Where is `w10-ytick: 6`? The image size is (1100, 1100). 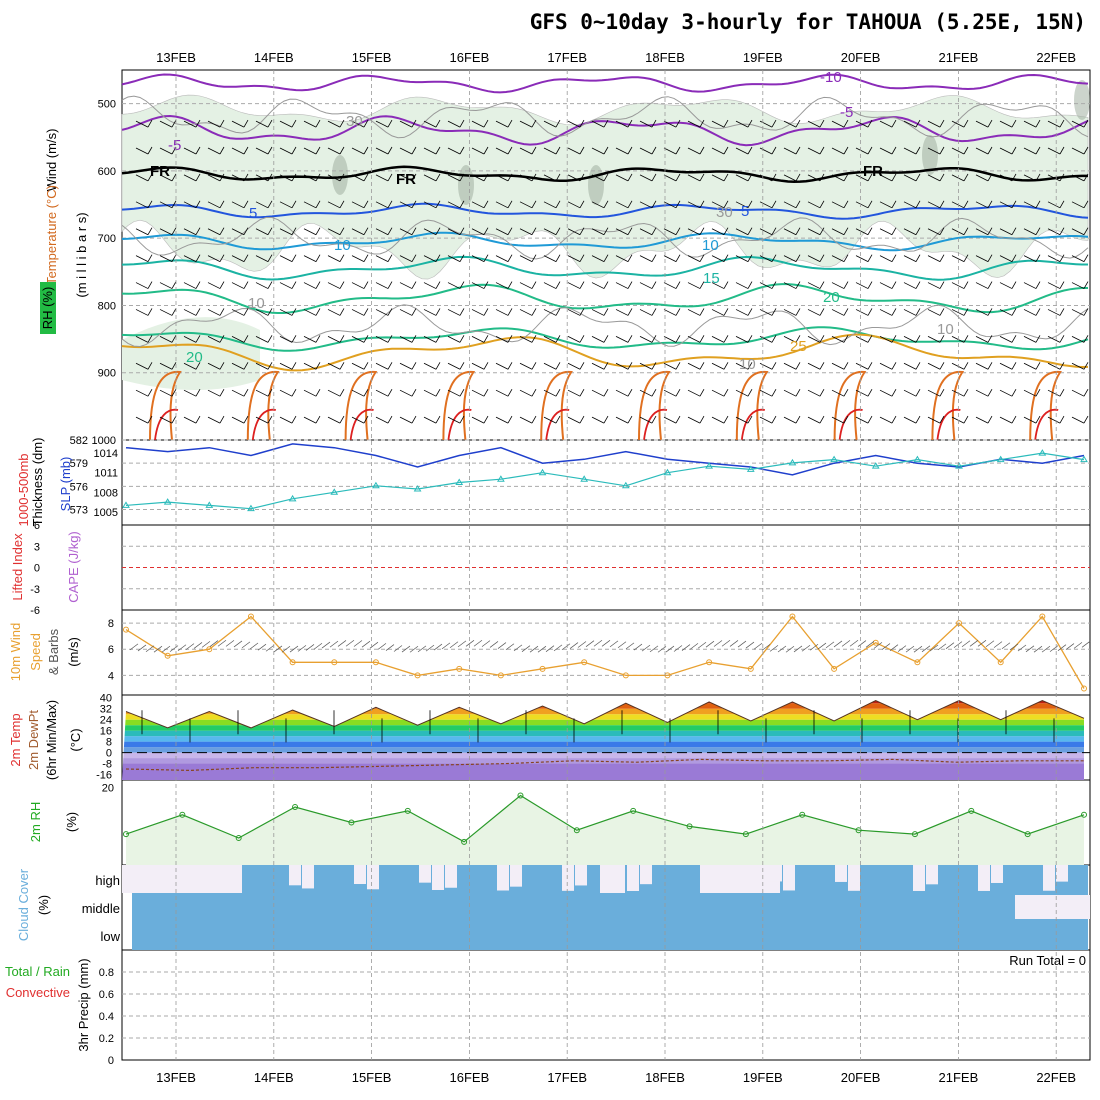
w10-ytick: 6 is located at coordinates (111, 650).